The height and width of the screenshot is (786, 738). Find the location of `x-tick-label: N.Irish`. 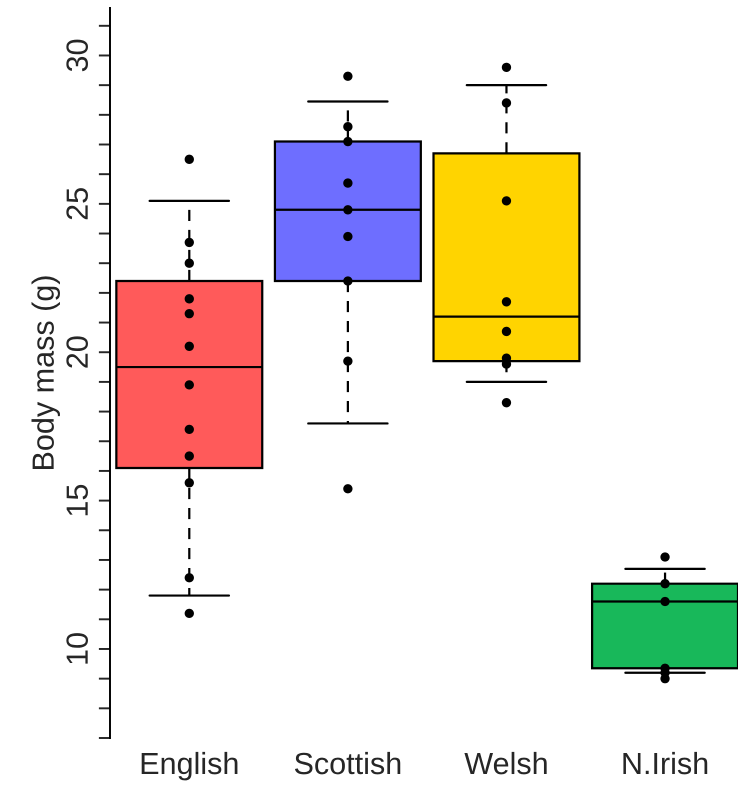

x-tick-label: N.Irish is located at coordinates (665, 763).